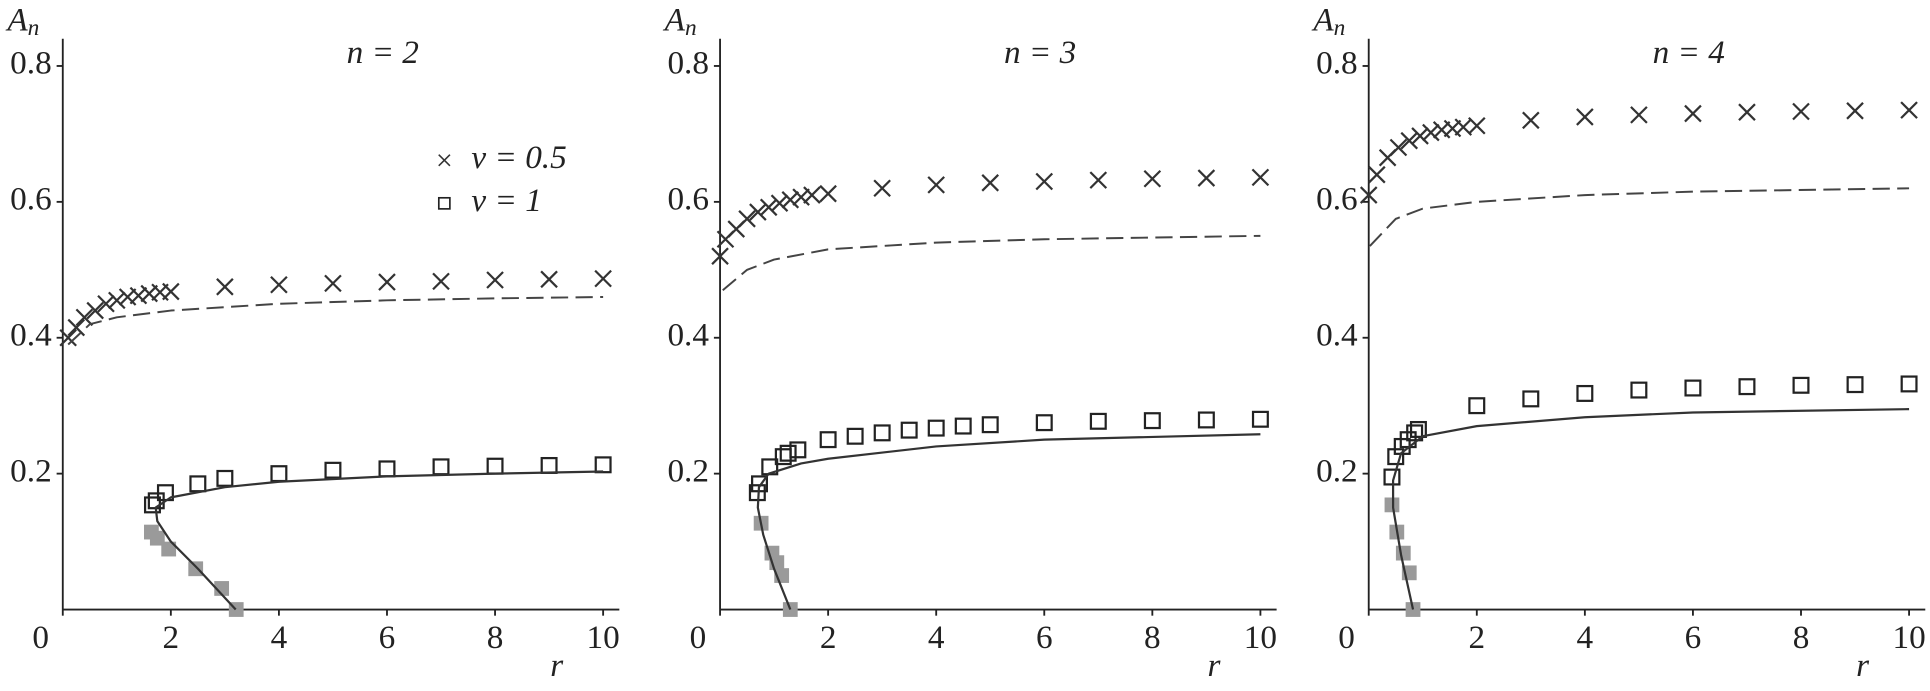  Describe the element at coordinates (1689, 52) in the screenshot. I see `panel-title: n = 4` at that location.